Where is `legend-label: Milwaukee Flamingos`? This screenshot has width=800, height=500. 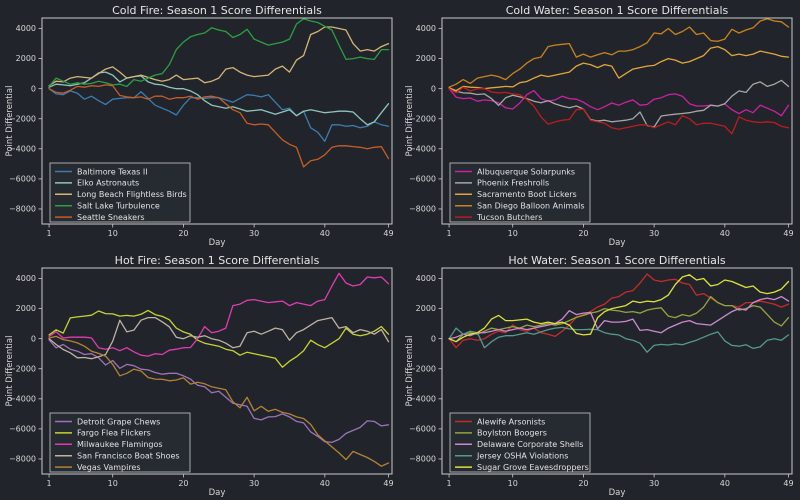 legend-label: Milwaukee Flamingos is located at coordinates (120, 444).